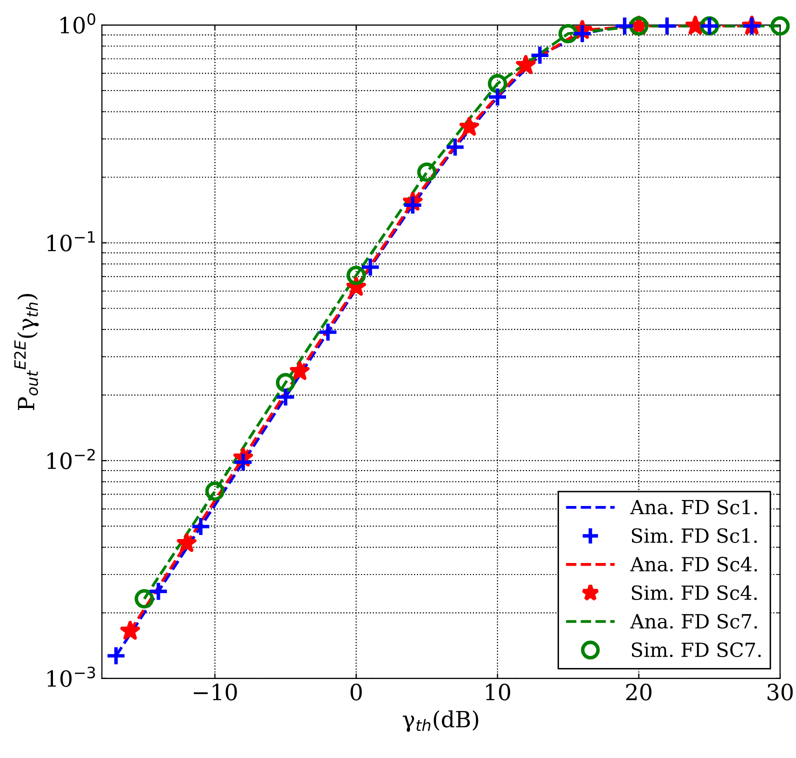 The image size is (796, 758). What do you see at coordinates (696, 650) in the screenshot?
I see `legend-label: Sim. FD SC7.` at bounding box center [696, 650].